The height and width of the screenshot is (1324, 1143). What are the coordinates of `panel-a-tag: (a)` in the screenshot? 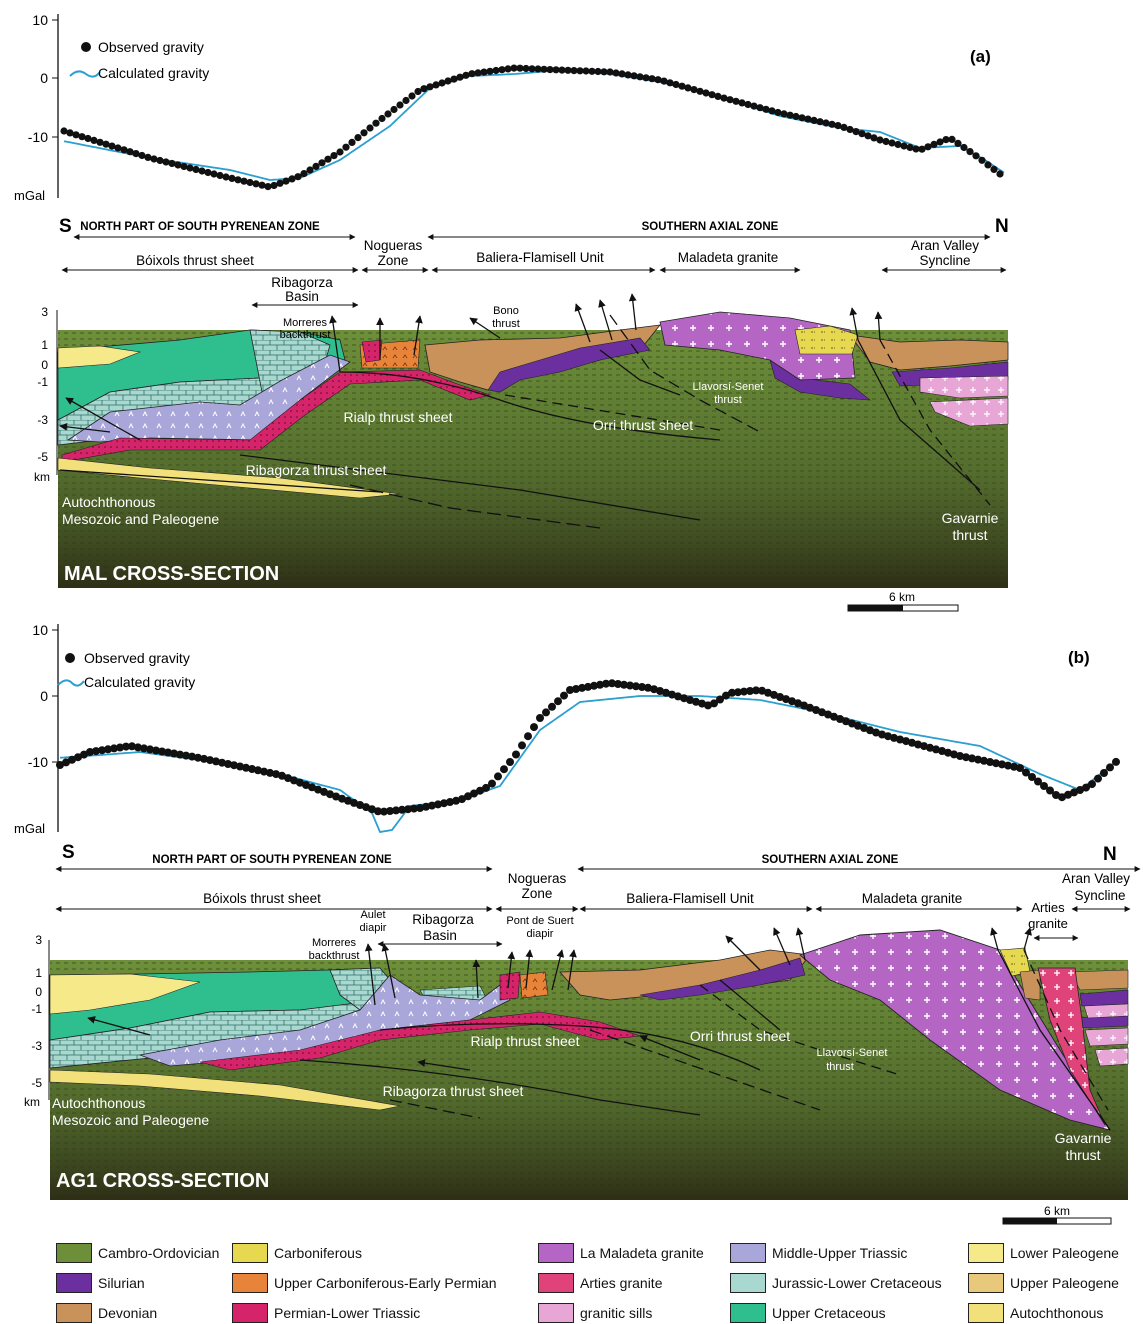 It's located at (980, 56).